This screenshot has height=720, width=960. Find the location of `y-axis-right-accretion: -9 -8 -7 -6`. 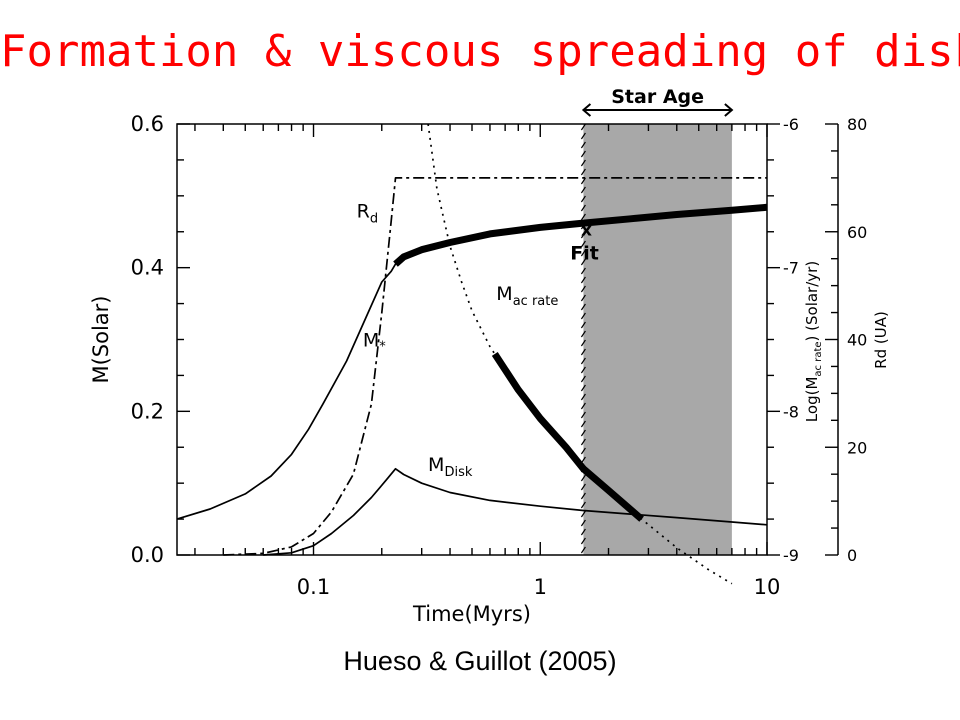

y-axis-right-accretion: -9 -8 -7 -6 is located at coordinates (783, 340).